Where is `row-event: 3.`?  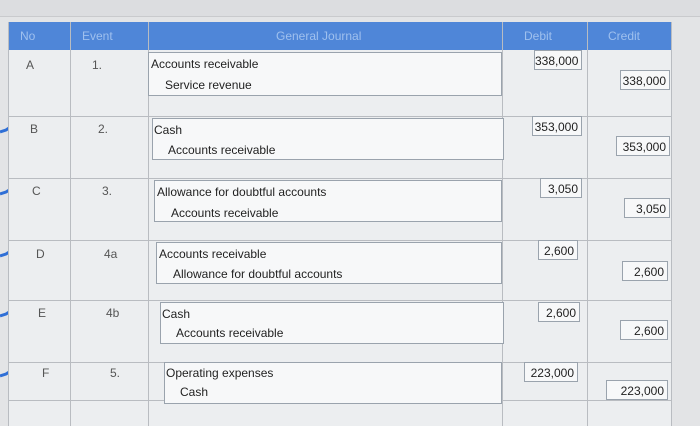 row-event: 3. is located at coordinates (107, 191).